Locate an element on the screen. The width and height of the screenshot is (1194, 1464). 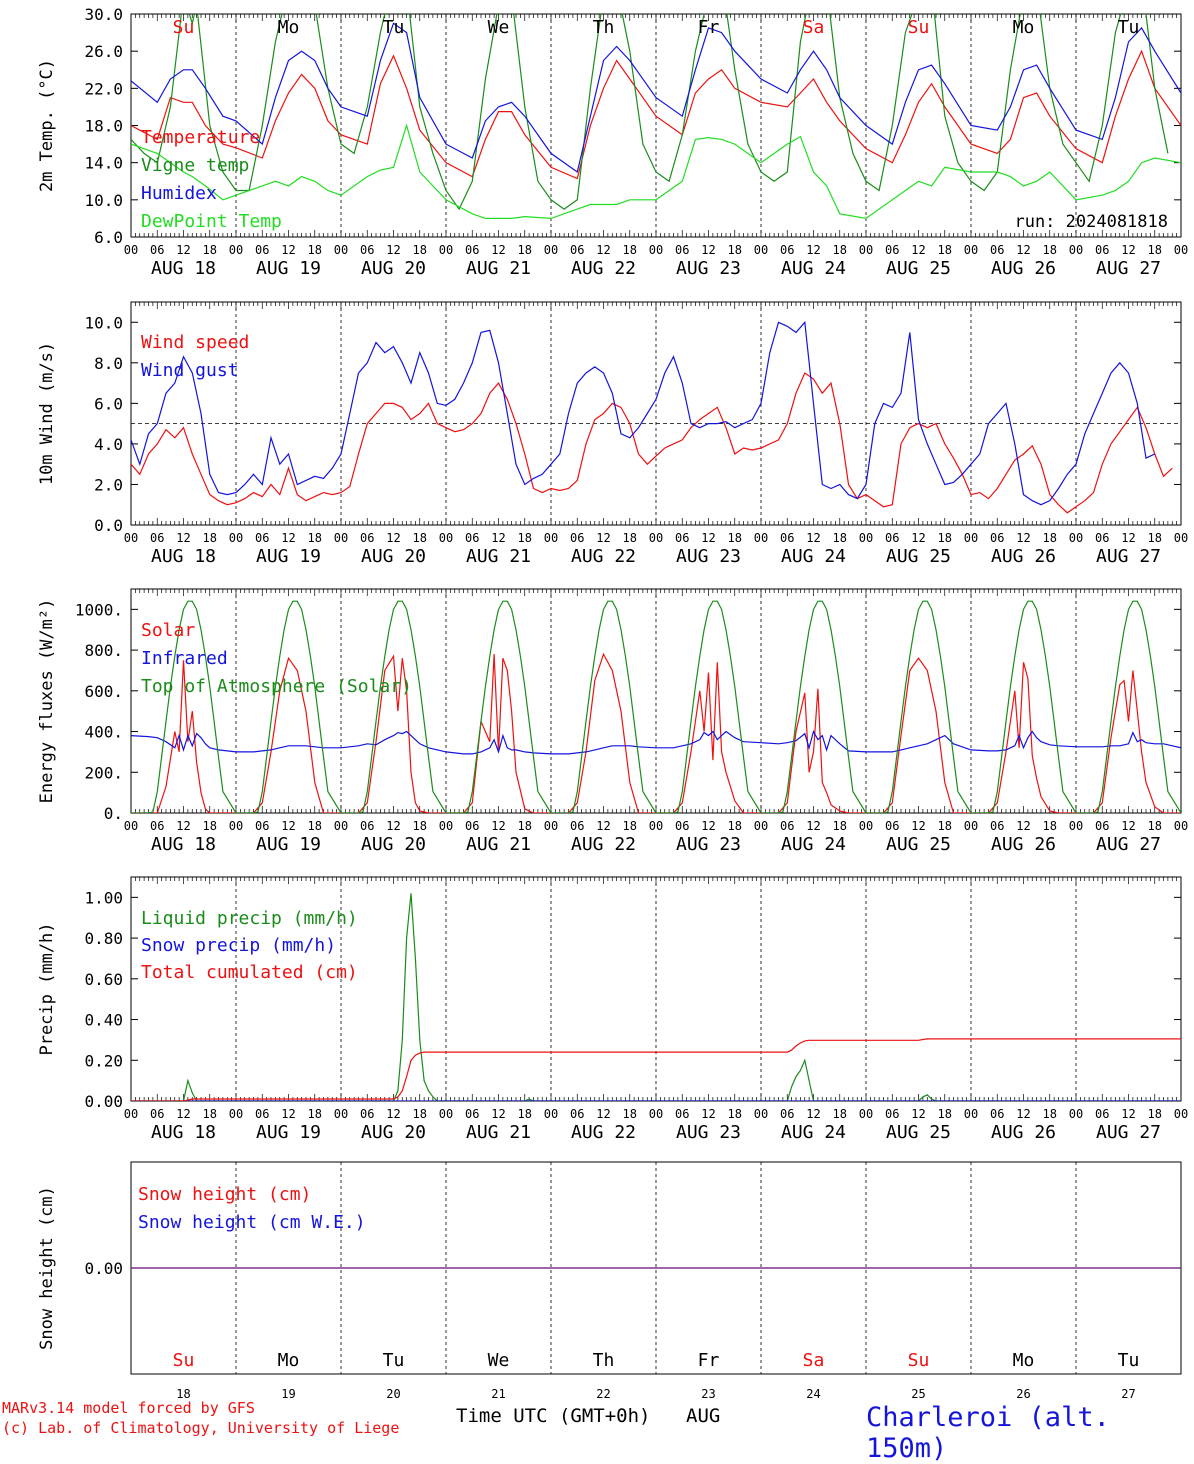
day-number-label: 26 is located at coordinates (1023, 1394).